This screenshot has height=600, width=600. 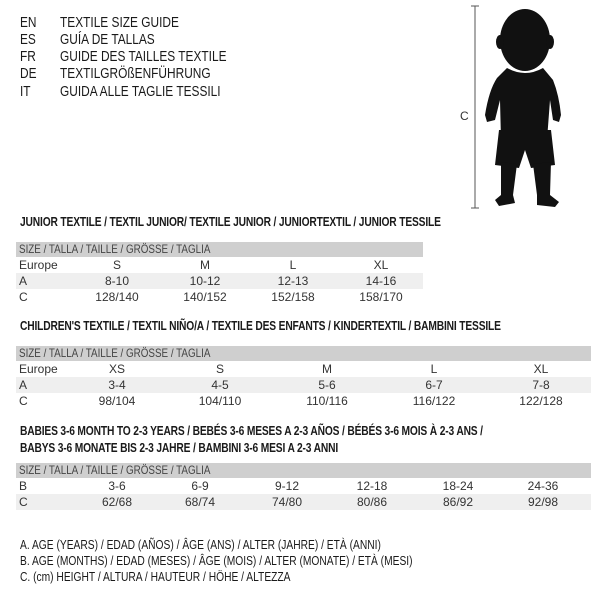 I want to click on table-cell: 116/122, so click(x=434, y=401).